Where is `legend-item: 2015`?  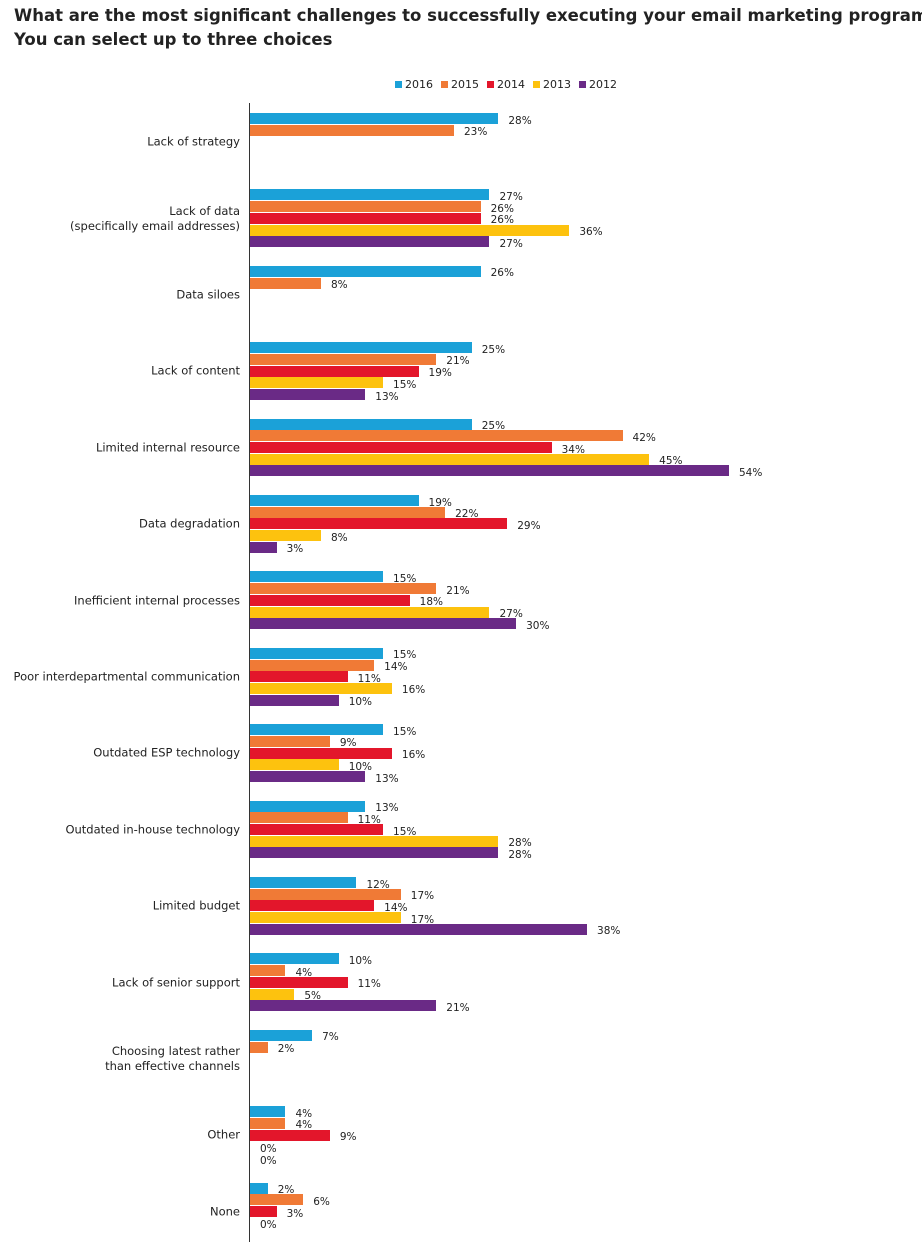 legend-item: 2015 is located at coordinates (460, 84).